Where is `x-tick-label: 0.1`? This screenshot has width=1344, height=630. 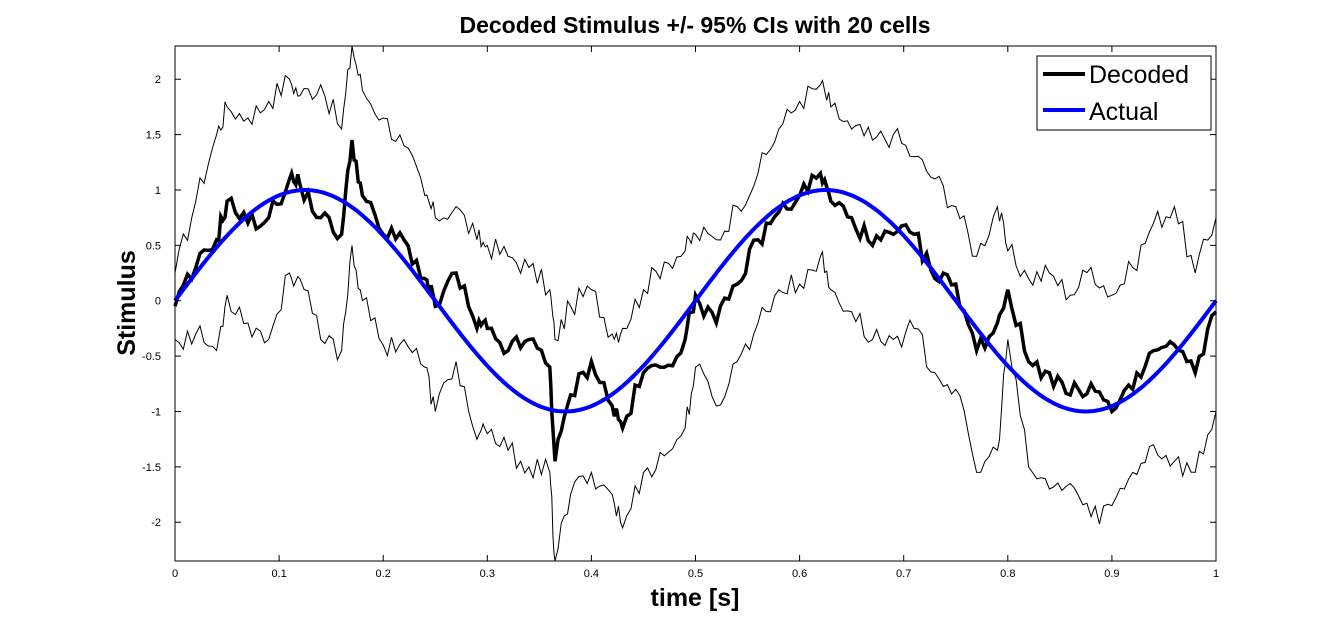 x-tick-label: 0.1 is located at coordinates (278, 574).